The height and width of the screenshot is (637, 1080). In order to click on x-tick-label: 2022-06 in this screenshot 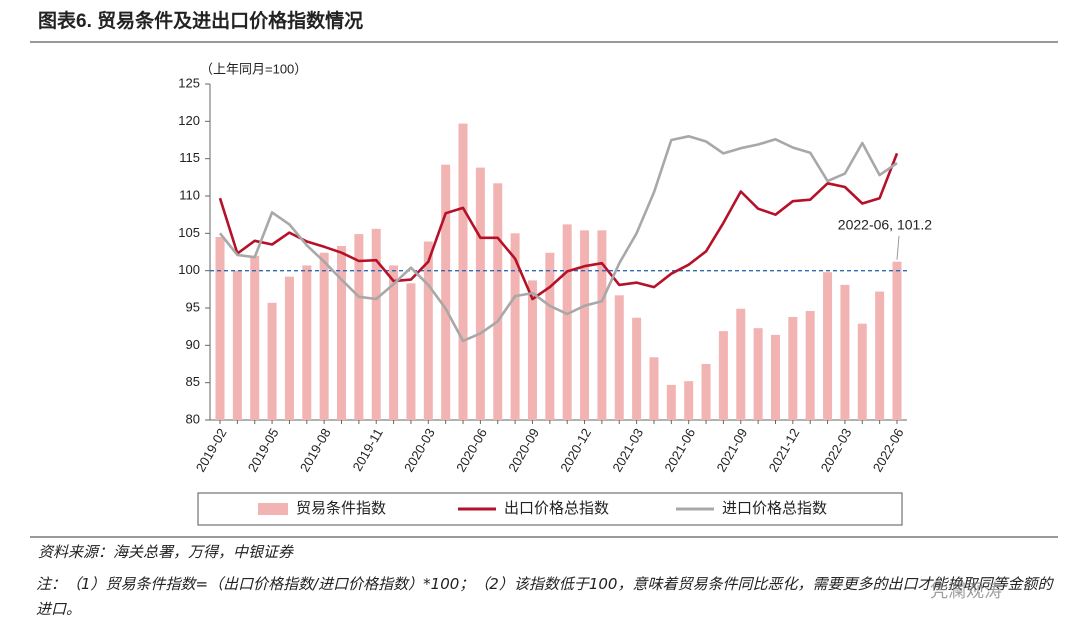, I will do `click(888, 450)`.